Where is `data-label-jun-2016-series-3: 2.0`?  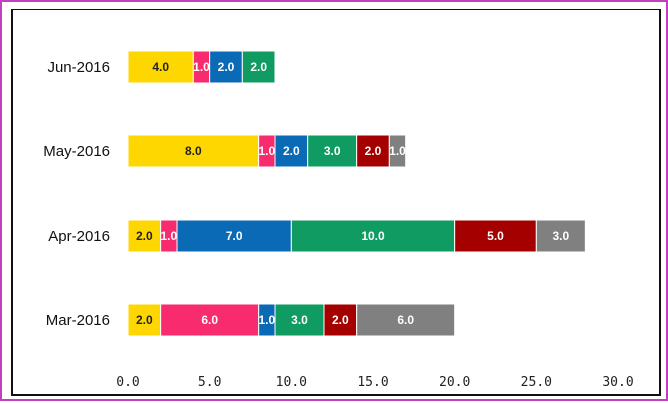
data-label-jun-2016-series-3: 2.0 is located at coordinates (226, 67).